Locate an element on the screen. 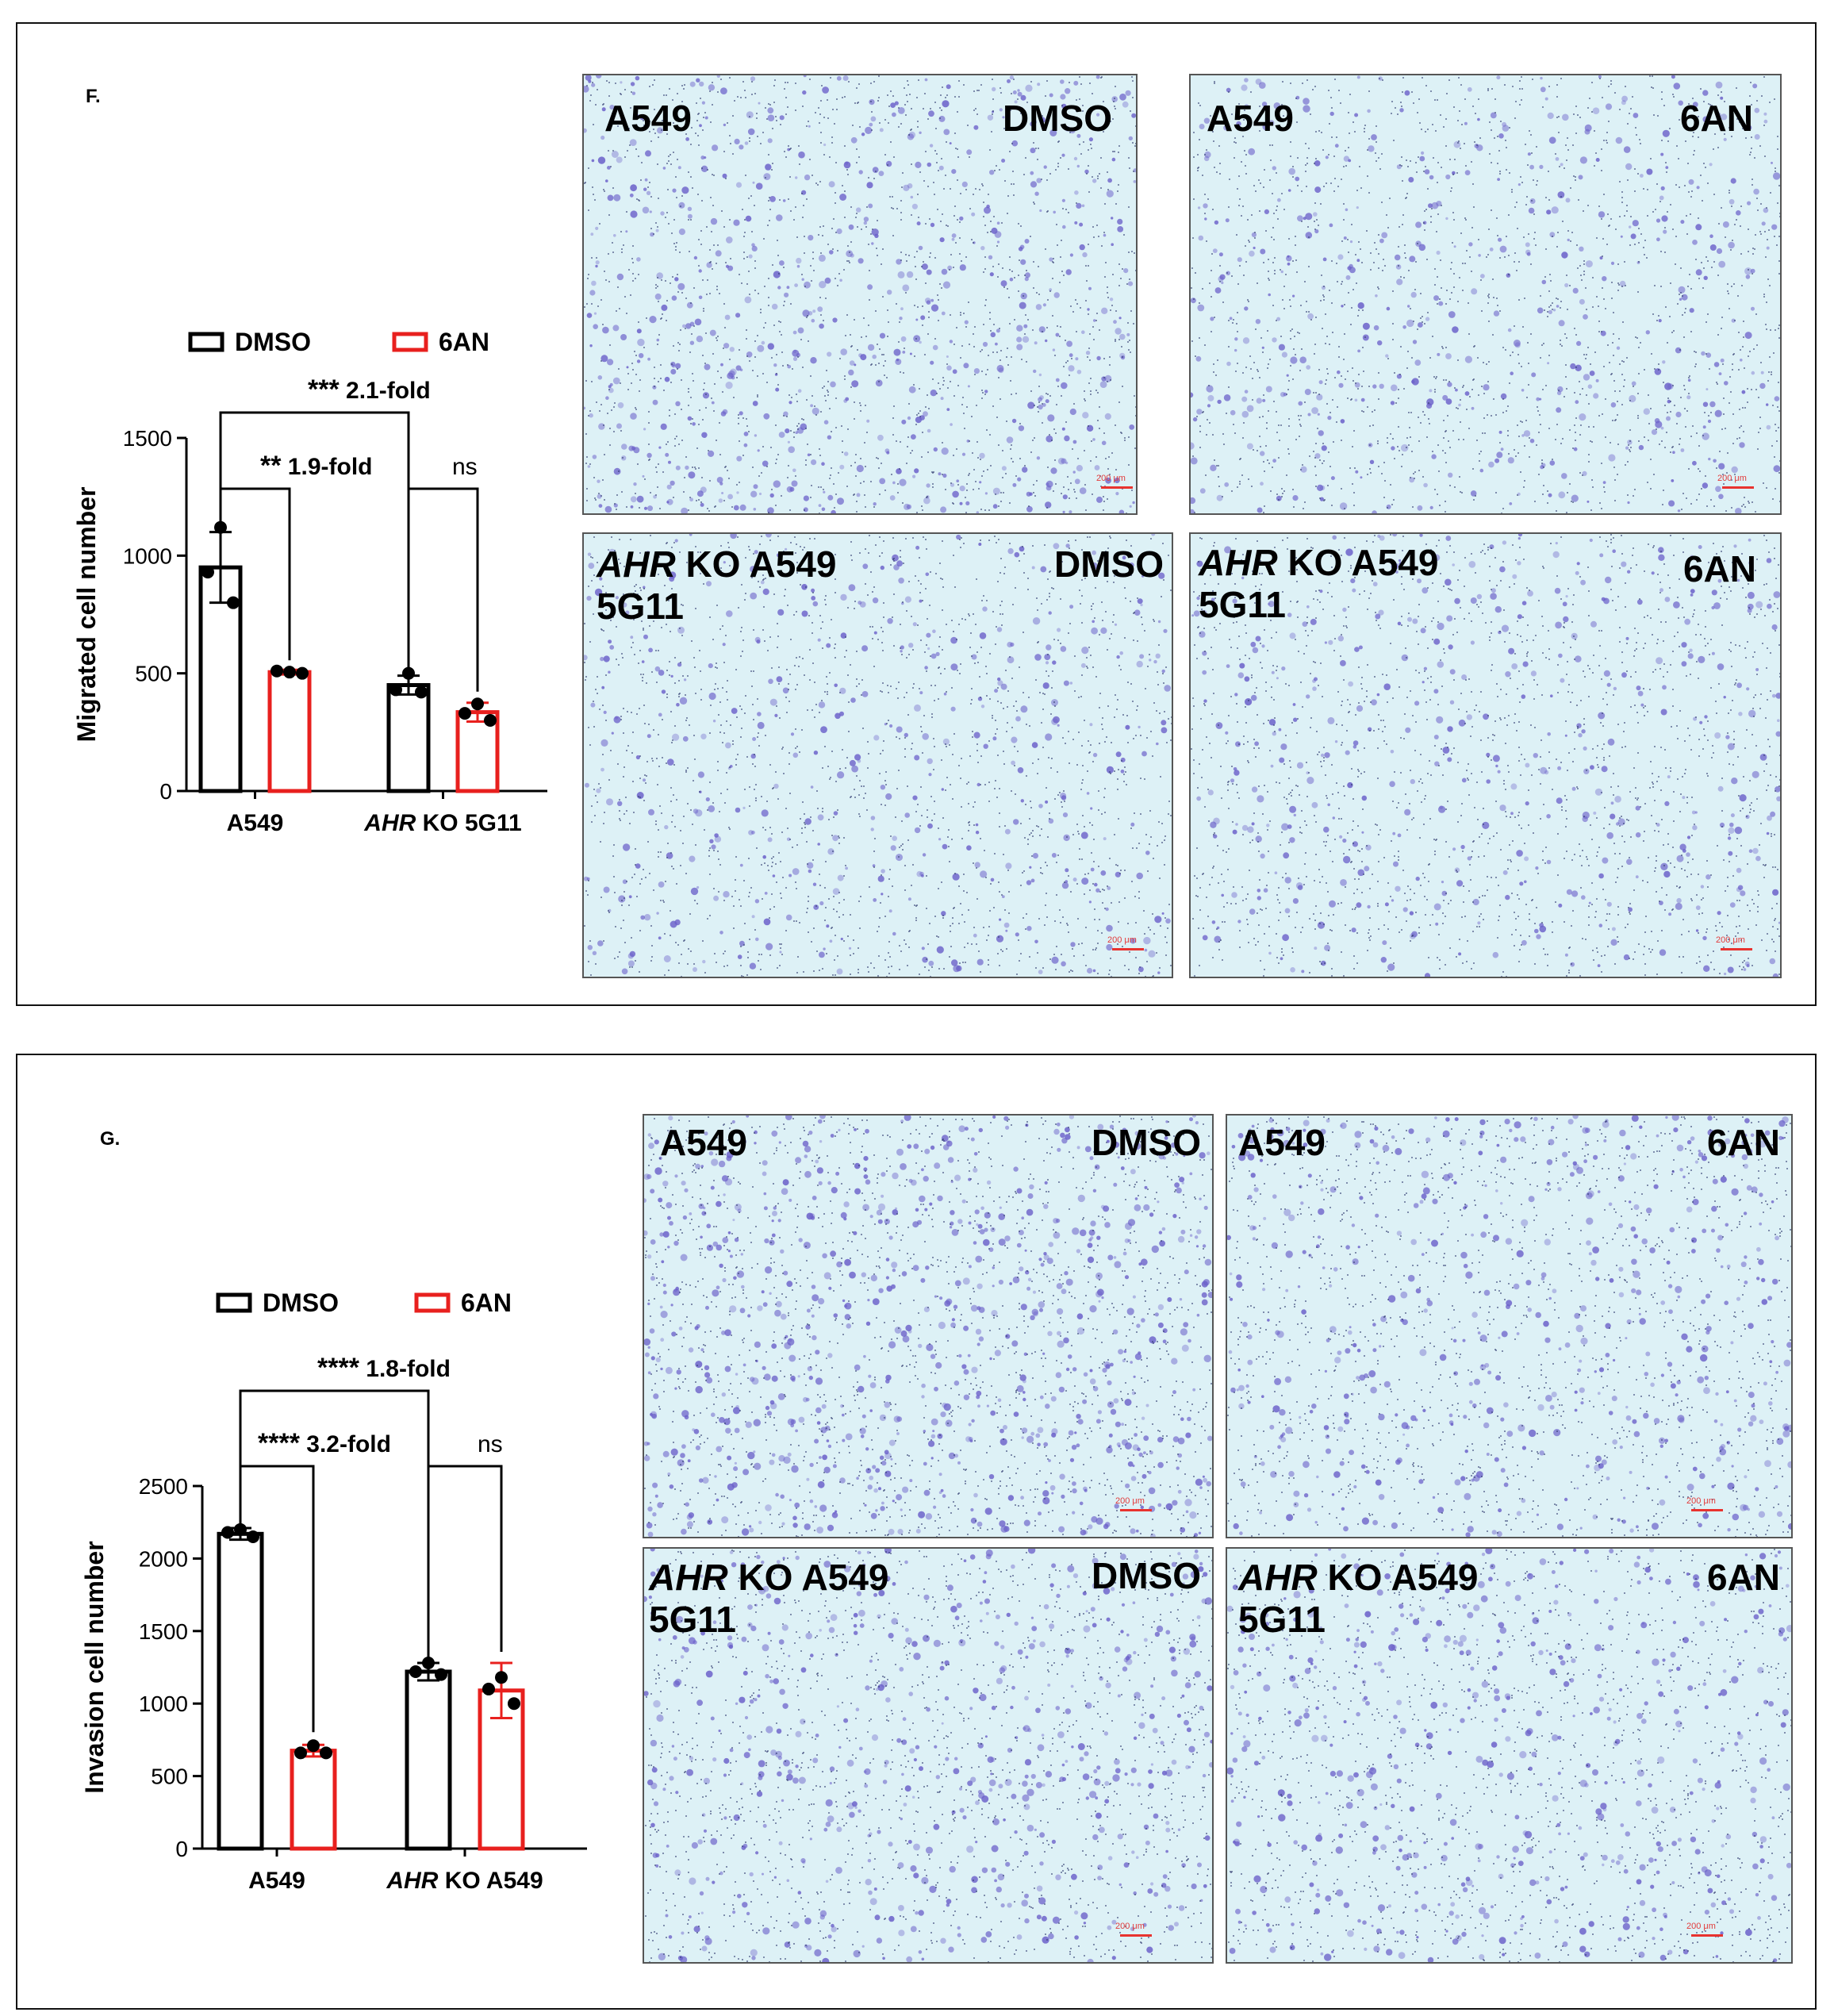 The height and width of the screenshot is (2016, 1834). y-axis-label: Migrated cell number is located at coordinates (86, 615).